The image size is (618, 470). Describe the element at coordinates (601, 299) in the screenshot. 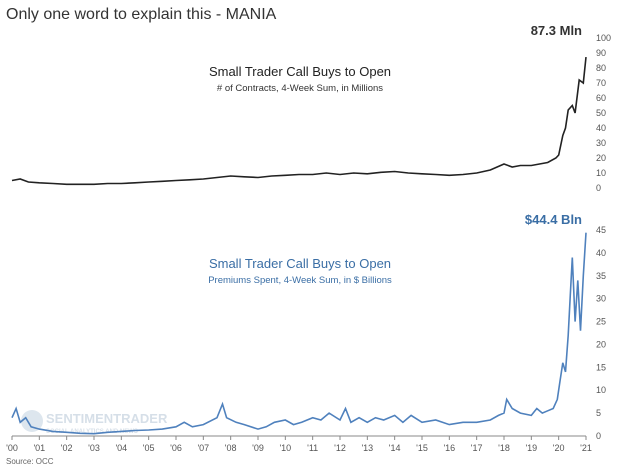

I see `bottom-y-tick-label: 30` at that location.